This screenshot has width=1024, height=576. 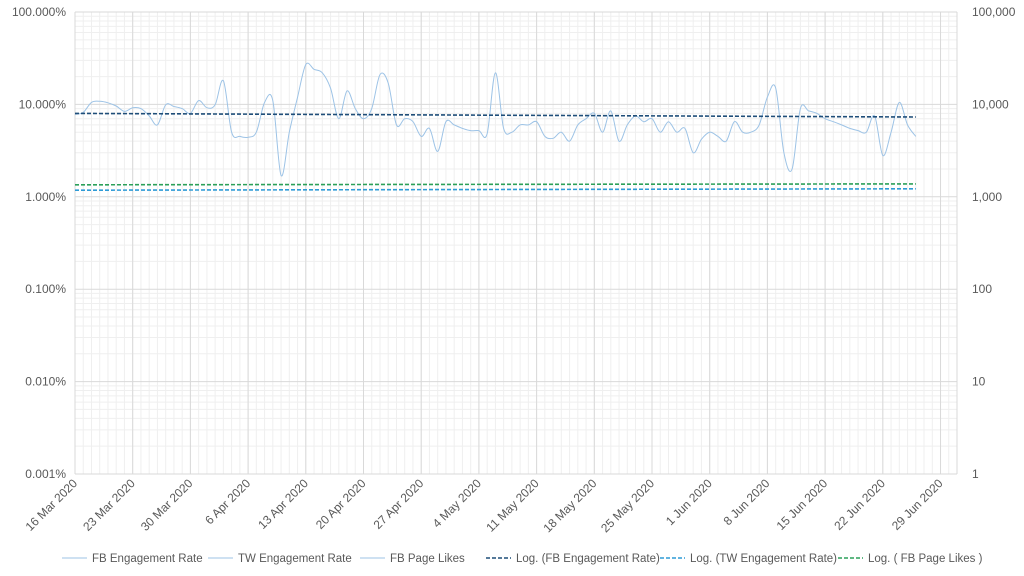 What do you see at coordinates (588, 559) in the screenshot?
I see `legend-label: Log. (FB Engagement Rate)` at bounding box center [588, 559].